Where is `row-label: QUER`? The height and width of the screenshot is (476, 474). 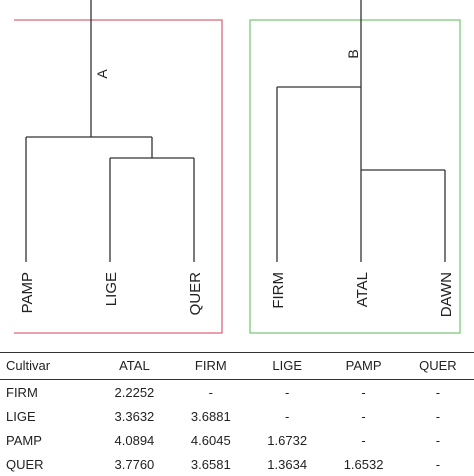
row-label: QUER is located at coordinates (25, 464).